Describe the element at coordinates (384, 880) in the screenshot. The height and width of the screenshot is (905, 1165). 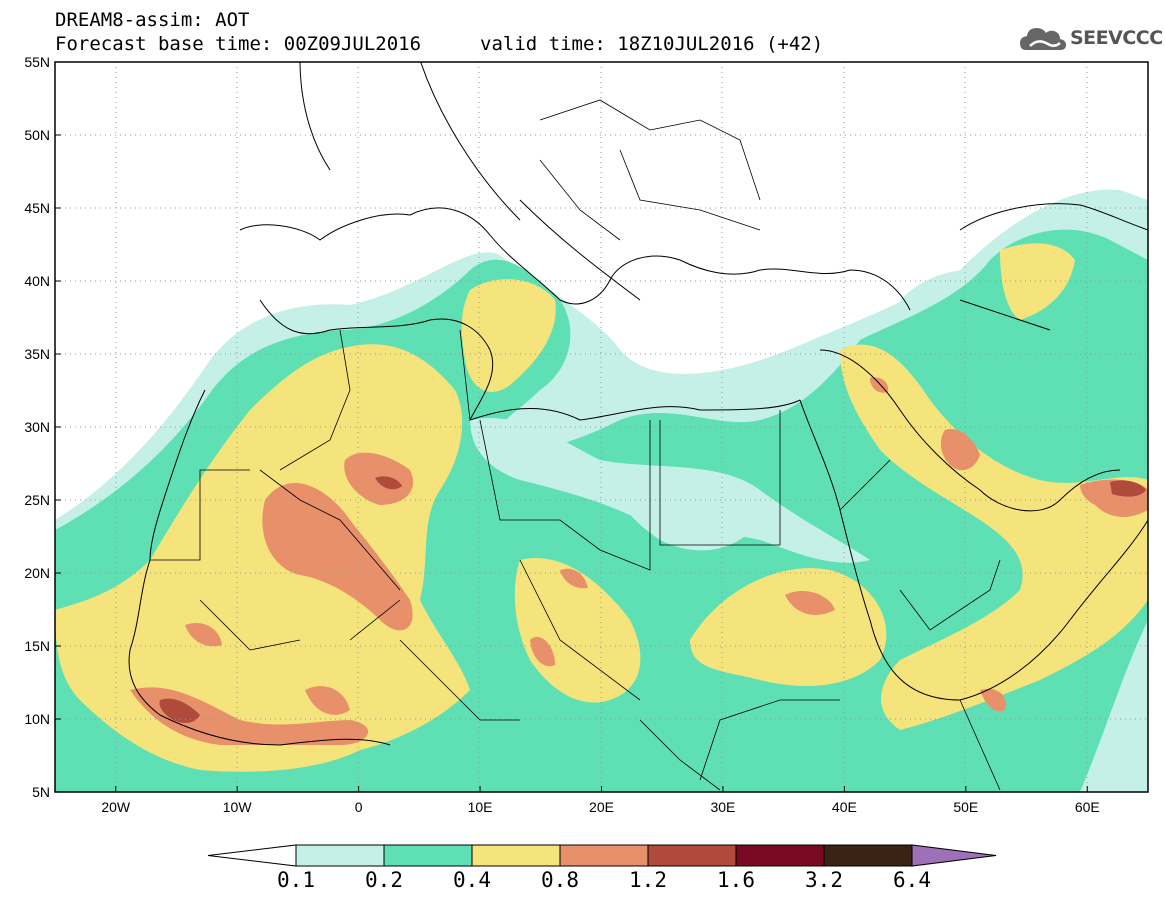
I see `colorbar-label: 0.2` at that location.